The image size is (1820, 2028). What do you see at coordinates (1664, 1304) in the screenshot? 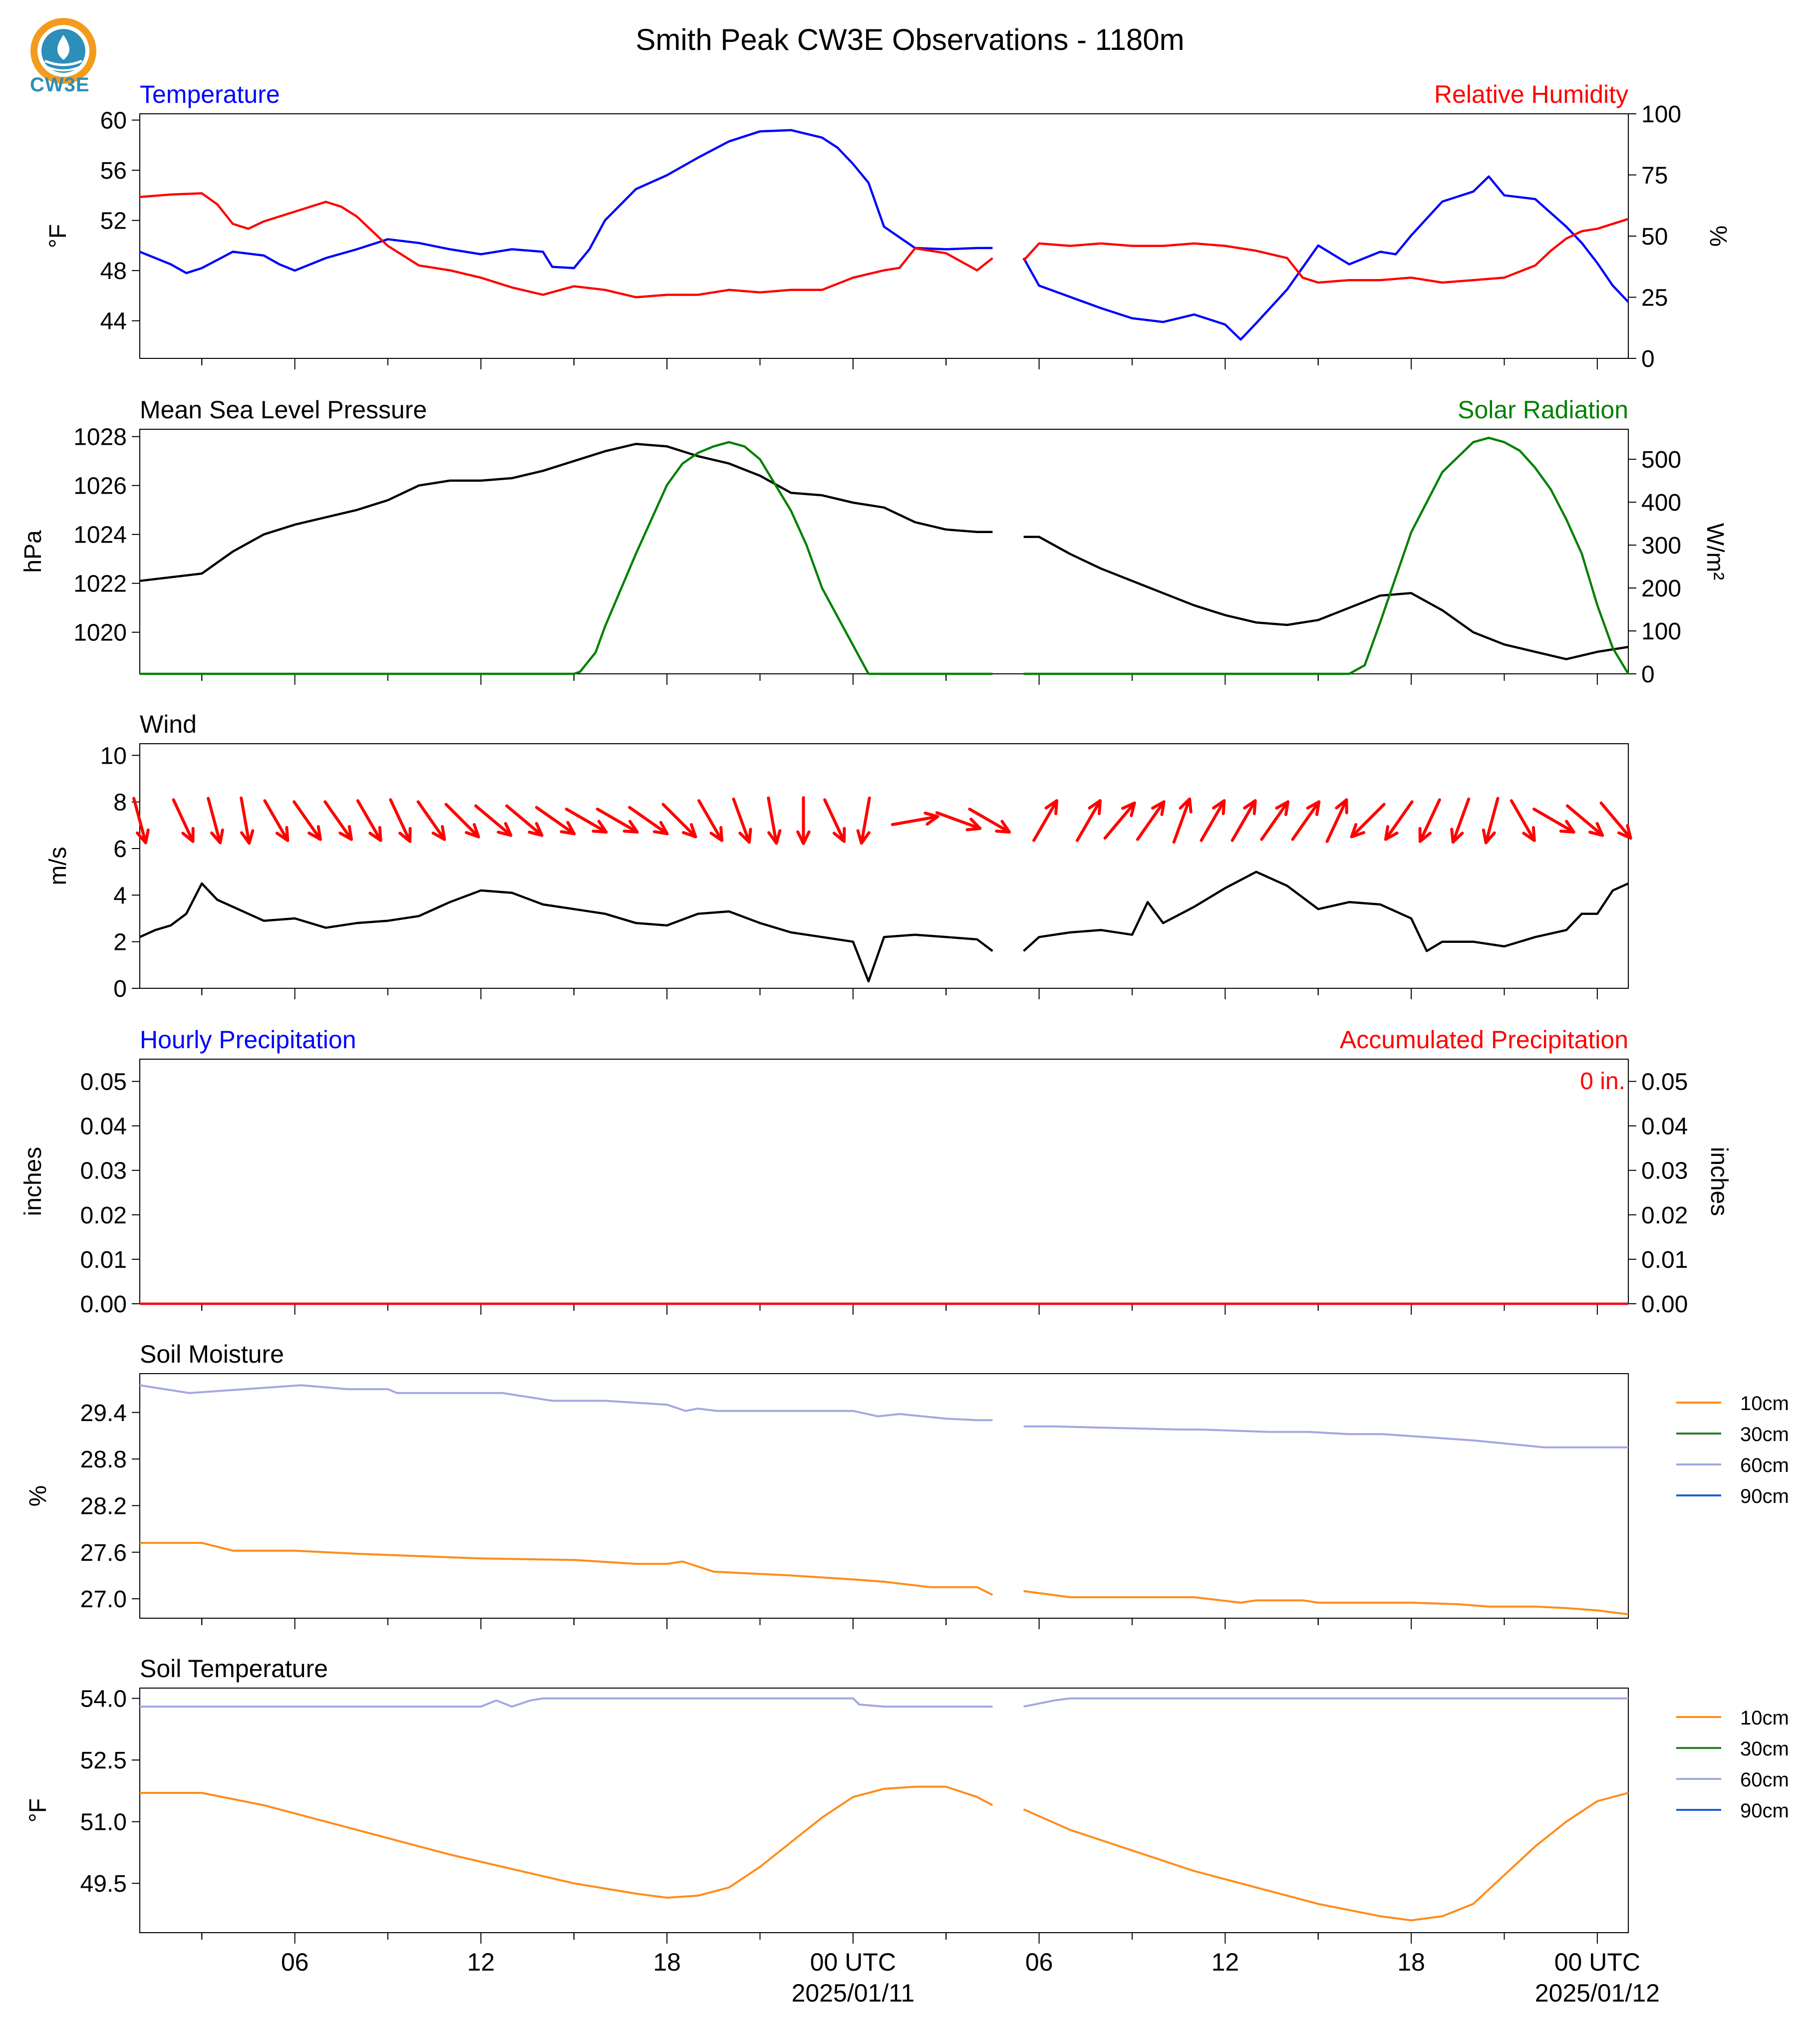
I see `y2tick-label-precip: 0.00` at bounding box center [1664, 1304].